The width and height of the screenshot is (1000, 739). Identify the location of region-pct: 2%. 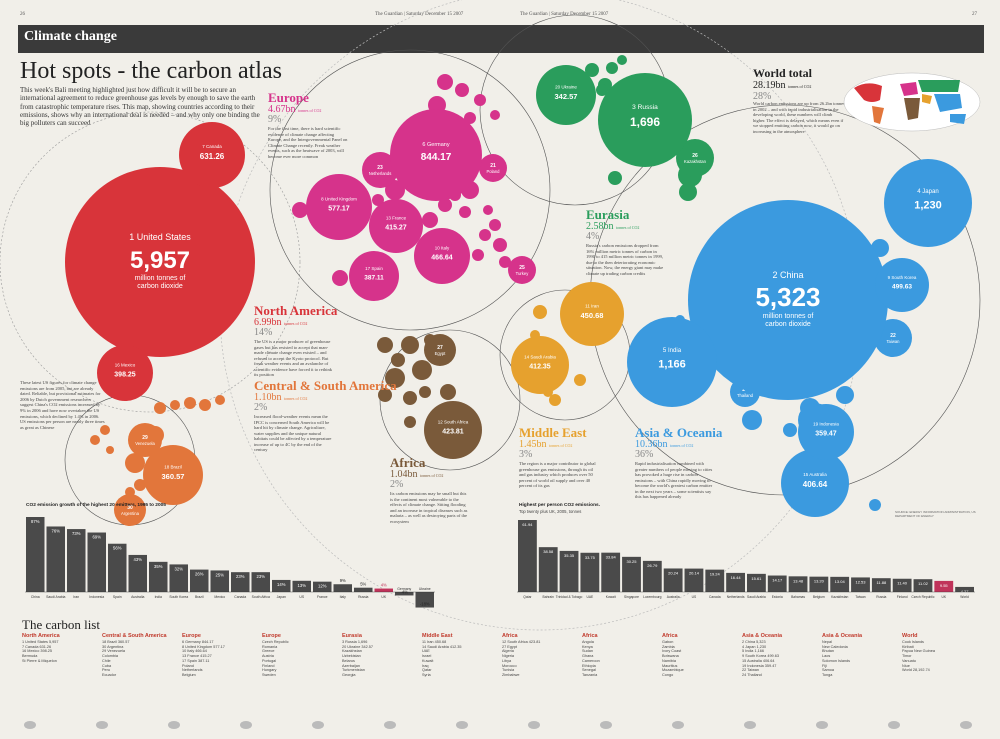
(261, 407).